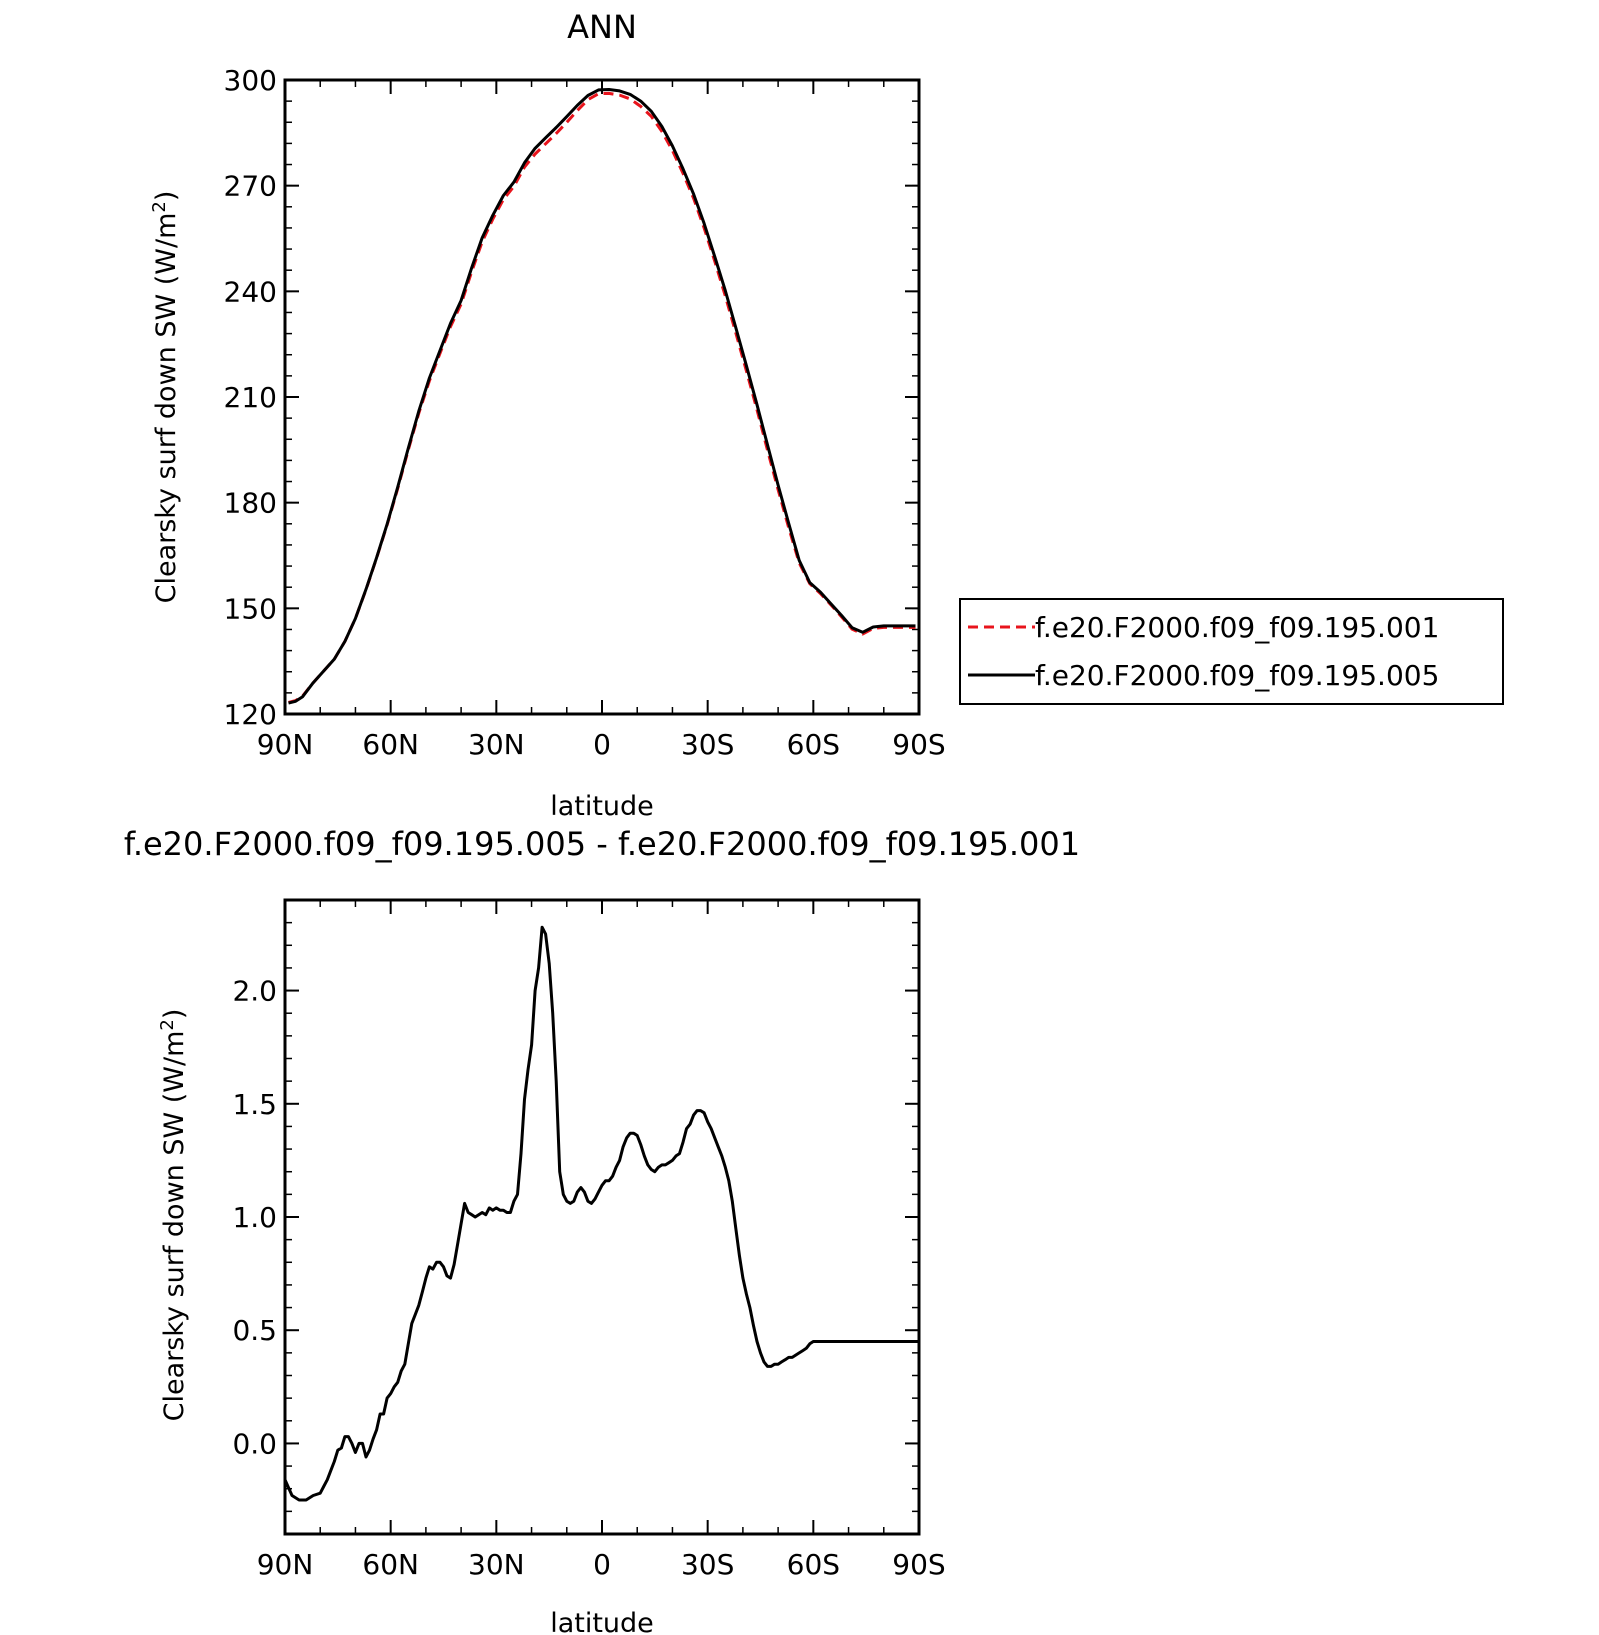  Describe the element at coordinates (602, 1564) in the screenshot. I see `bottom-x-tick-label: 0` at that location.